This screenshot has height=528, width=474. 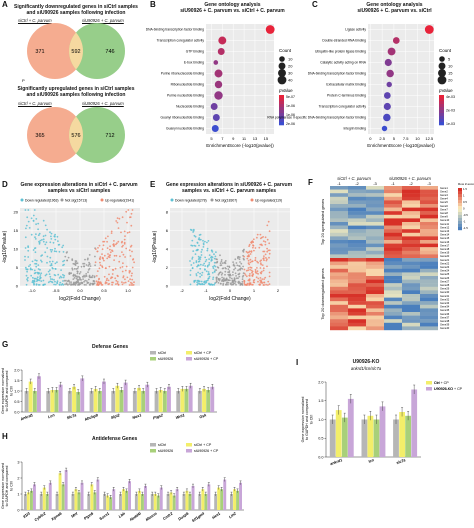 What do you see at coordinates (339, 183) in the screenshot?
I see `heatmap-column-label: -1` at bounding box center [339, 183].